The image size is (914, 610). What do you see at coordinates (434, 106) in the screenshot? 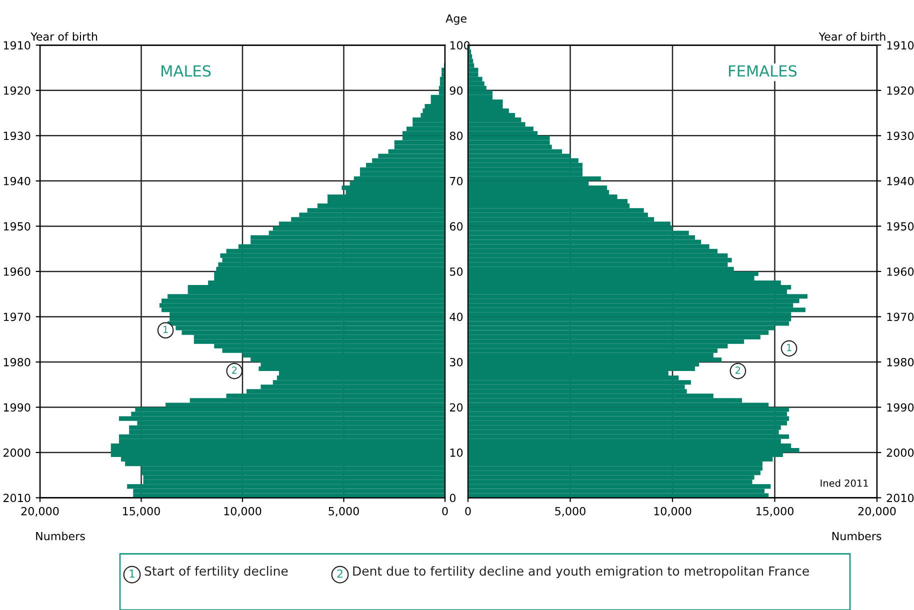
I see `bar` at bounding box center [434, 106].